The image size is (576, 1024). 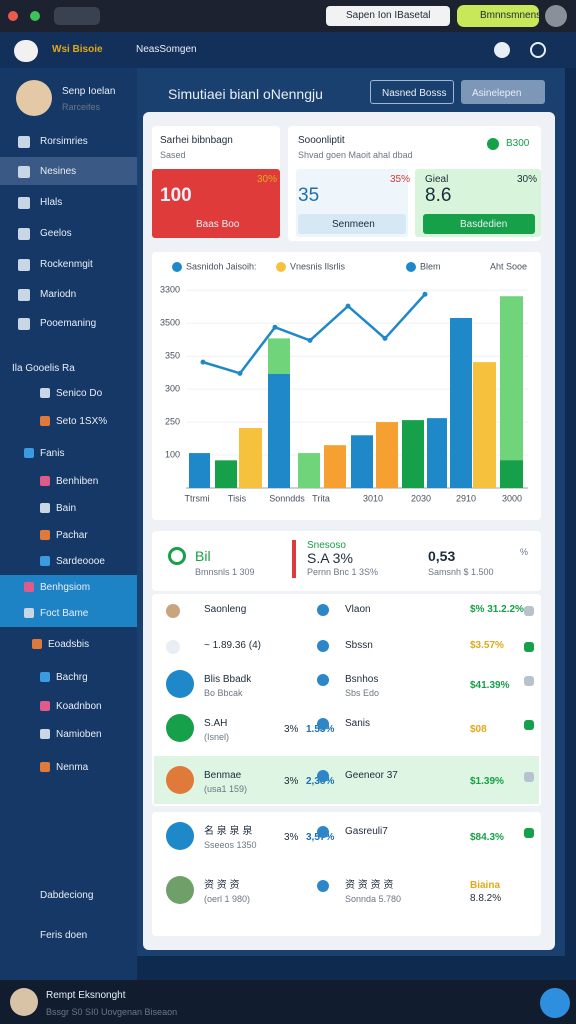 I want to click on section-label: Ila Gooelis Ra, so click(x=43, y=368).